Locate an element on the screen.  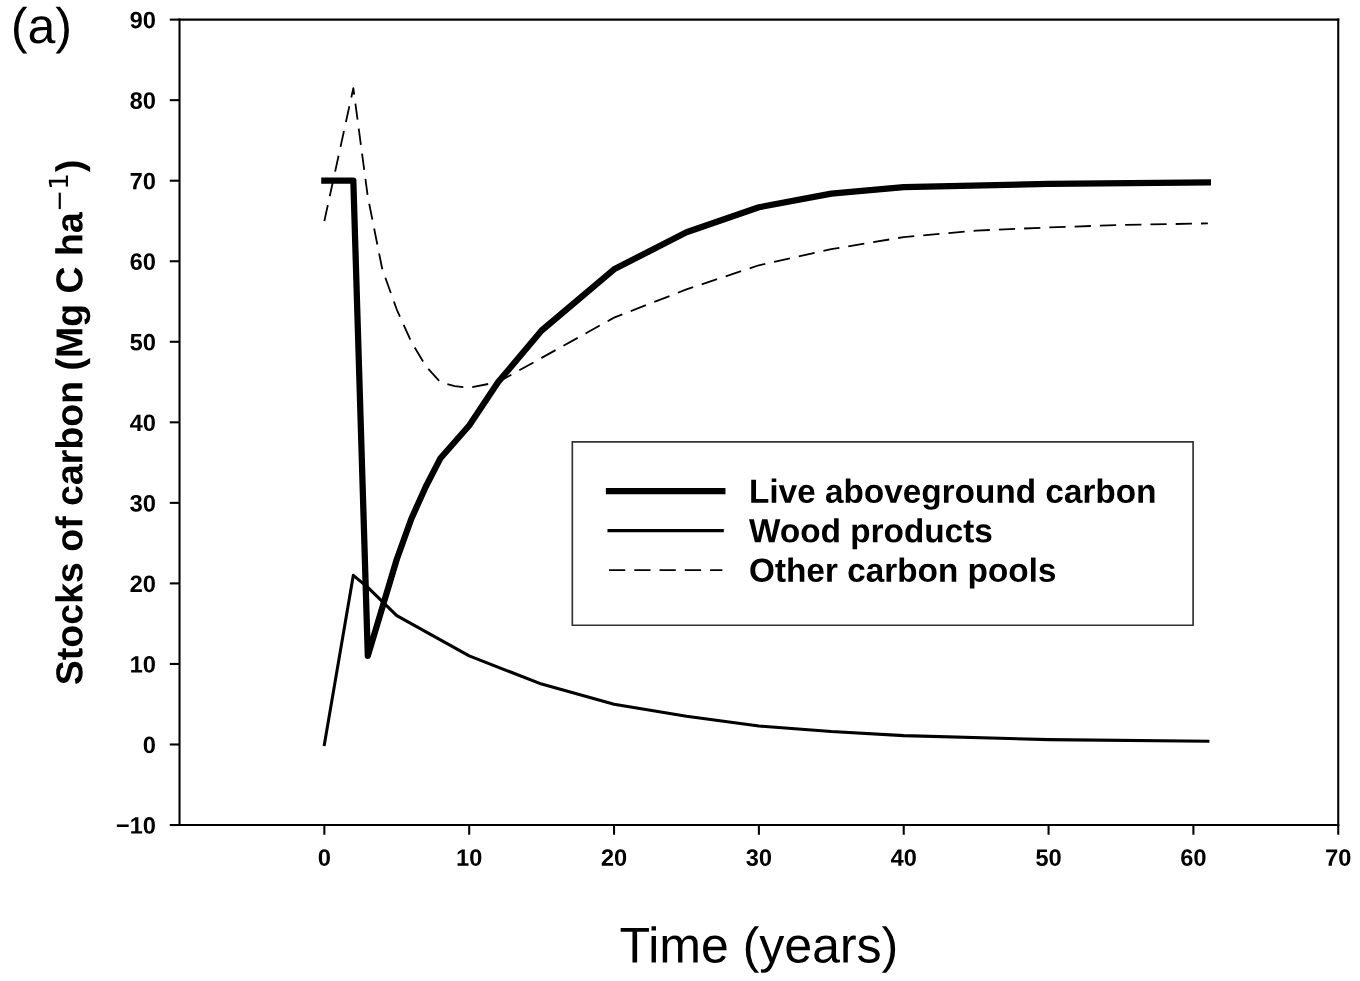
x-tick-label: 40 is located at coordinates (903, 857).